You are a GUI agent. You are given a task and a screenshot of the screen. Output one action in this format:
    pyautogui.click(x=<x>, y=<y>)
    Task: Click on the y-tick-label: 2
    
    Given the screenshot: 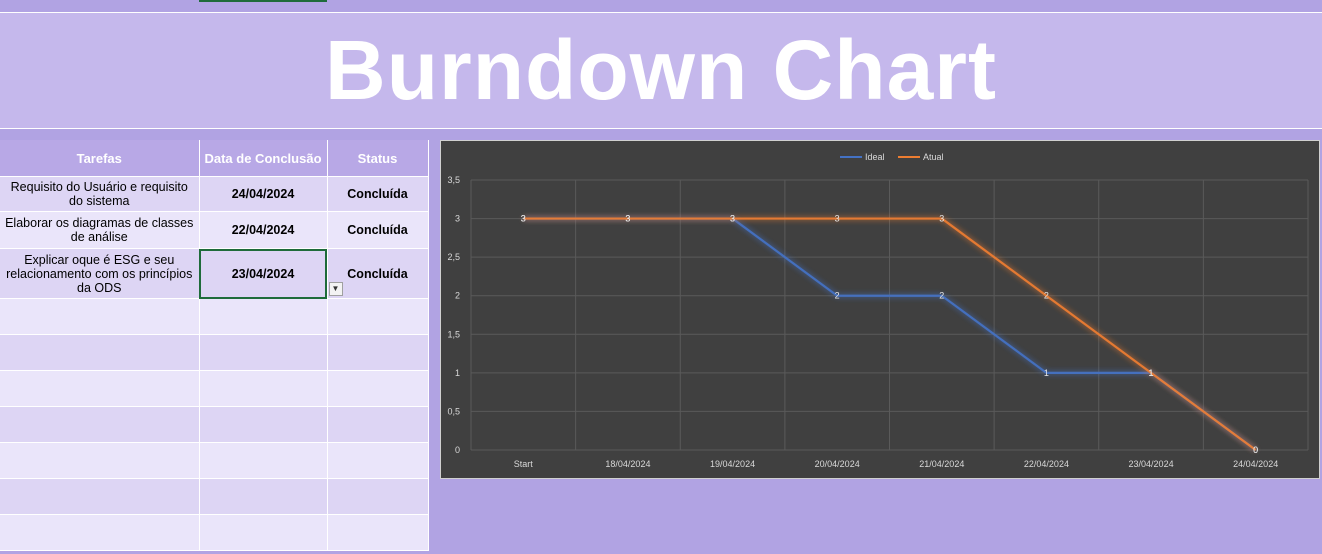 What is the action you would take?
    pyautogui.click(x=457, y=296)
    